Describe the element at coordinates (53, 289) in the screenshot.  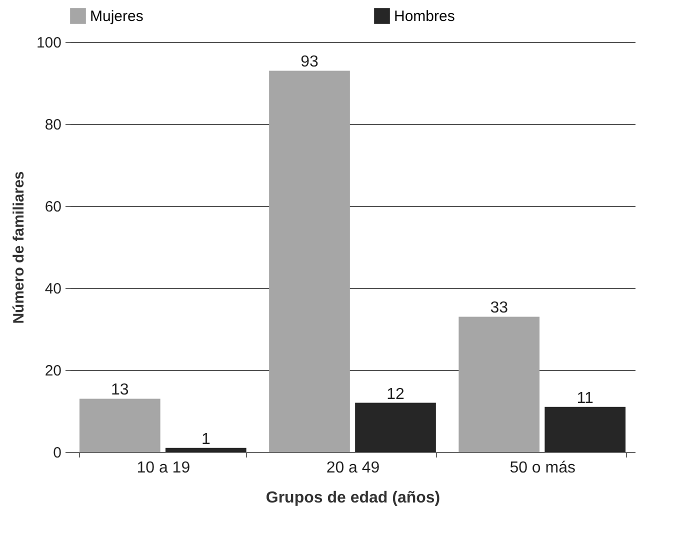
I see `y-tick-label: 40` at that location.